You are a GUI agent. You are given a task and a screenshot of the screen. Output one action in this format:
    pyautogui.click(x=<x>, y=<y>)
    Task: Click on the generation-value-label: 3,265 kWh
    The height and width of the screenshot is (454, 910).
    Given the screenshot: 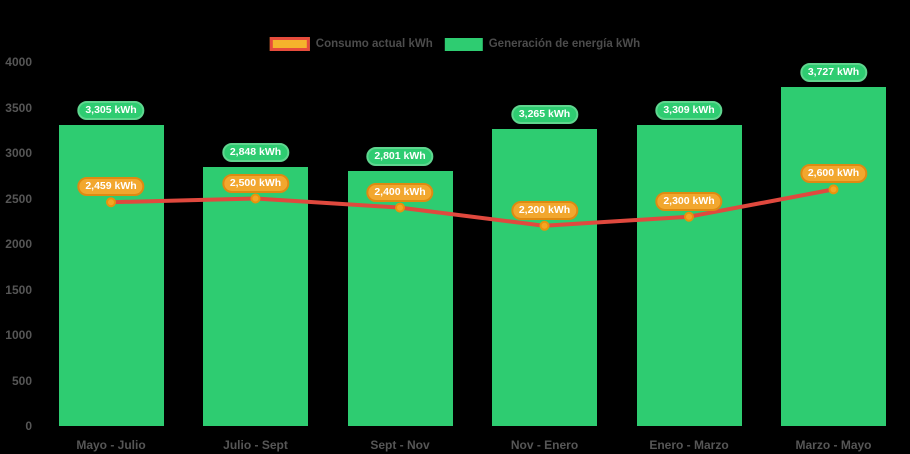 What is the action you would take?
    pyautogui.click(x=544, y=114)
    